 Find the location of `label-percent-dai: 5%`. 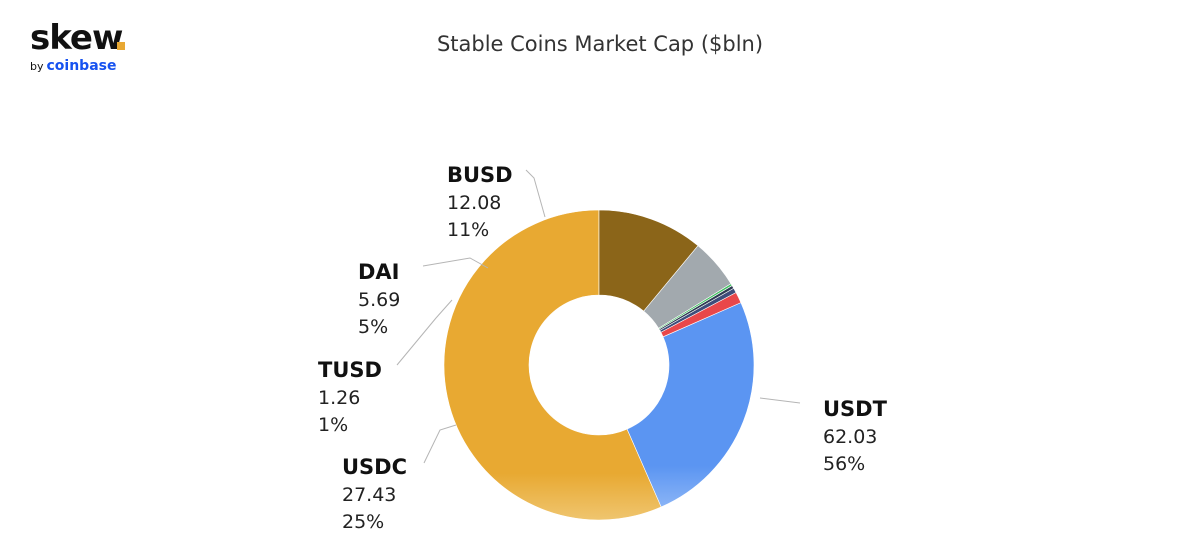

label-percent-dai: 5% is located at coordinates (373, 327).